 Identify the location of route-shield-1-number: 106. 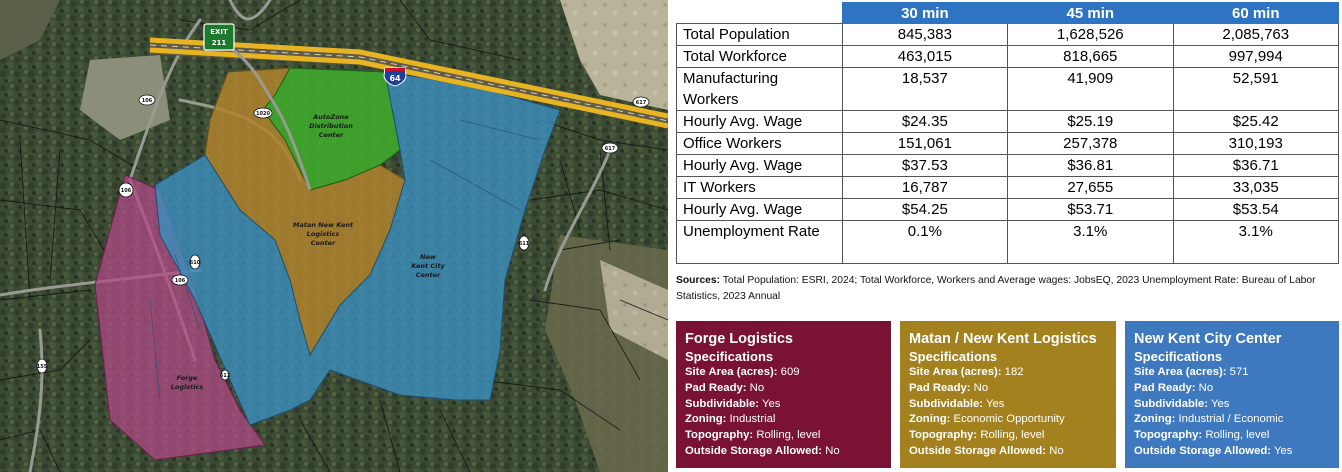
(126, 191).